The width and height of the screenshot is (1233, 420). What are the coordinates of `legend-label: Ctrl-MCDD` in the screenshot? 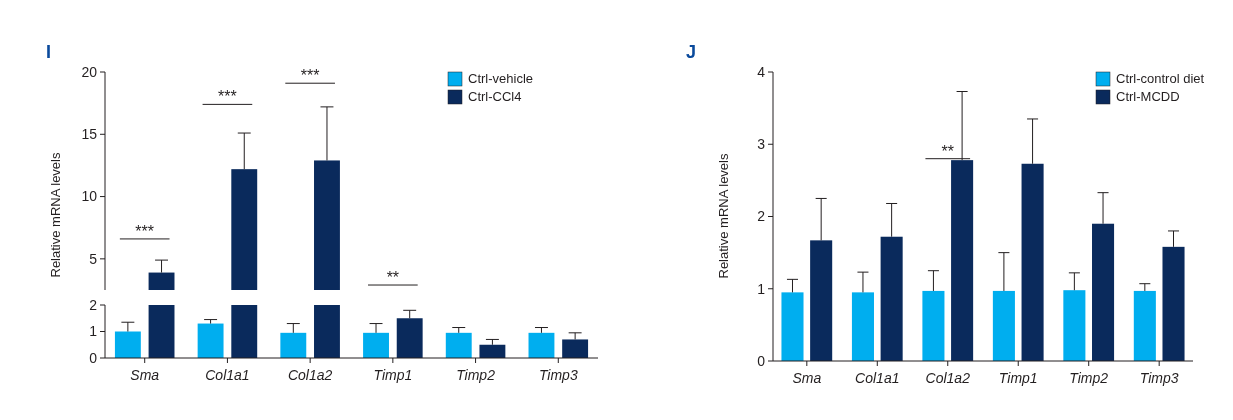 It's located at (1148, 96).